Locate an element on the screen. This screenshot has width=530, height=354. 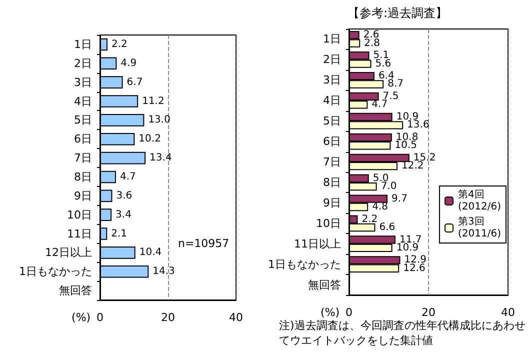
annotation: n=10957 is located at coordinates (204, 243).